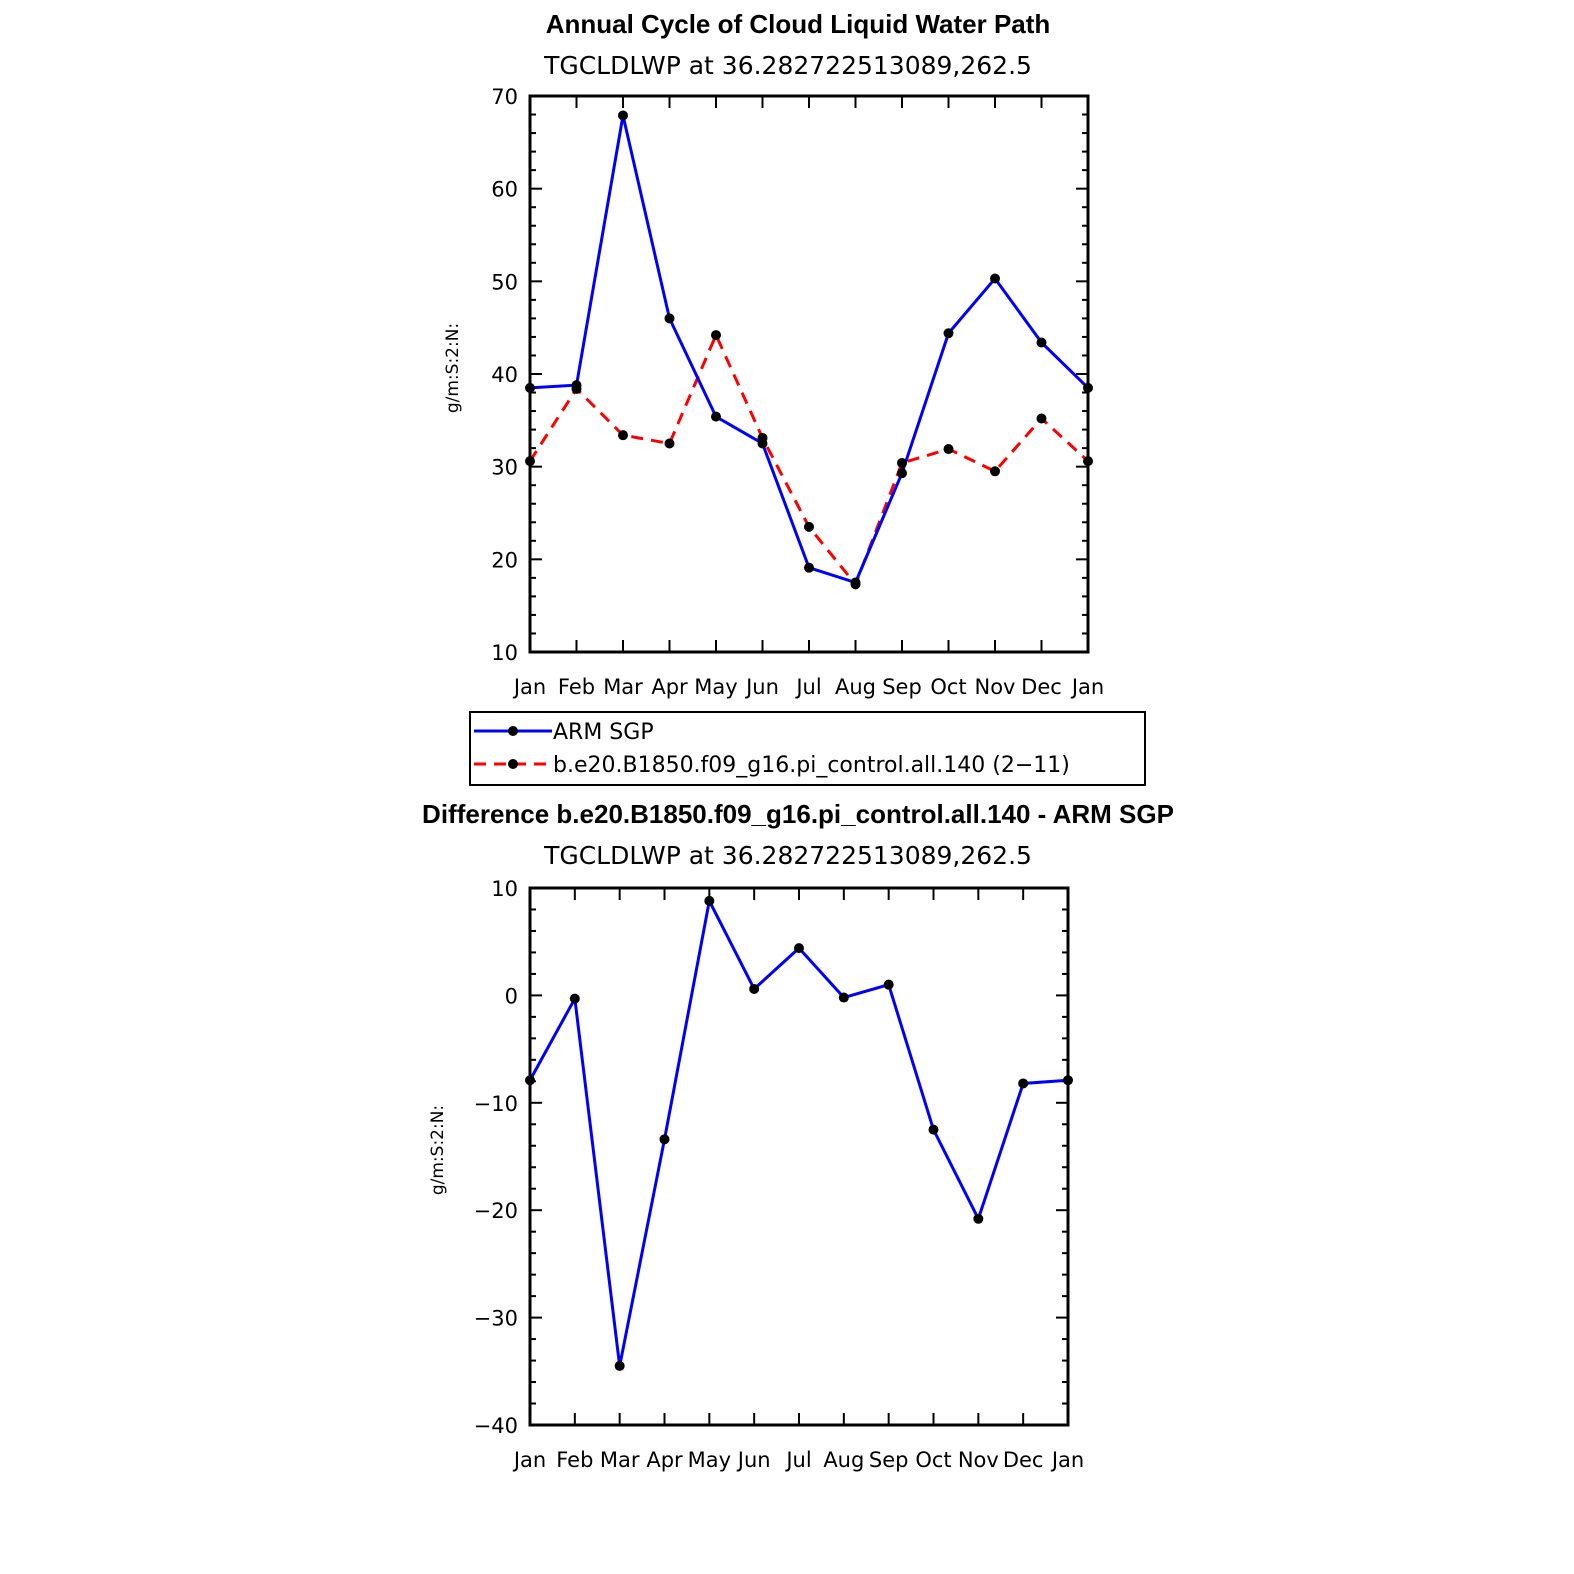 Image resolution: width=1574 pixels, height=1574 pixels. What do you see at coordinates (504, 468) in the screenshot?
I see `chart1-ytick-label: 30` at bounding box center [504, 468].